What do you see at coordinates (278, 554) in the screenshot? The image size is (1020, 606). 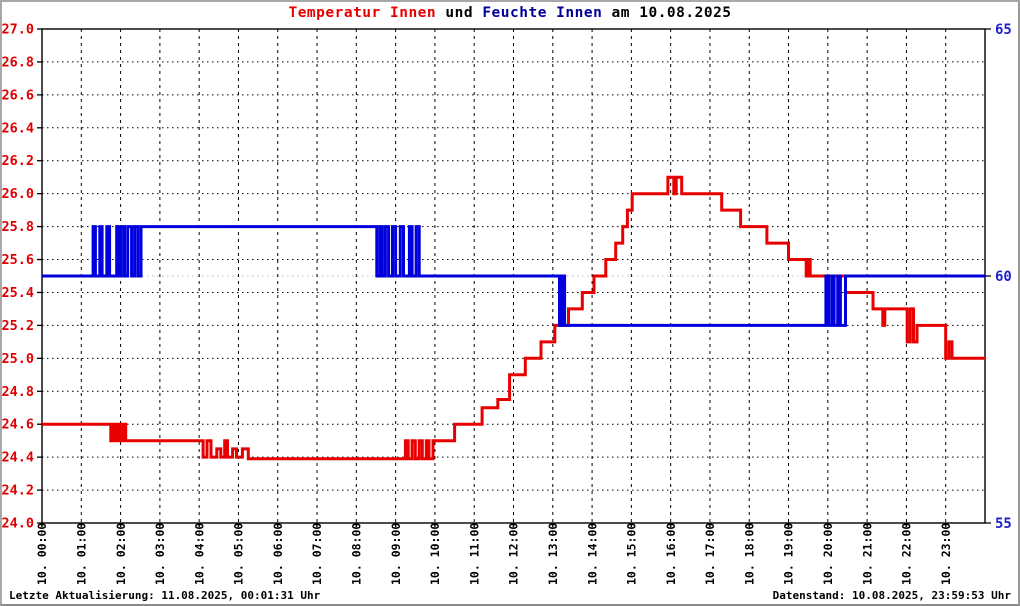 I see `svg-text: 10. 06:00` at bounding box center [278, 554].